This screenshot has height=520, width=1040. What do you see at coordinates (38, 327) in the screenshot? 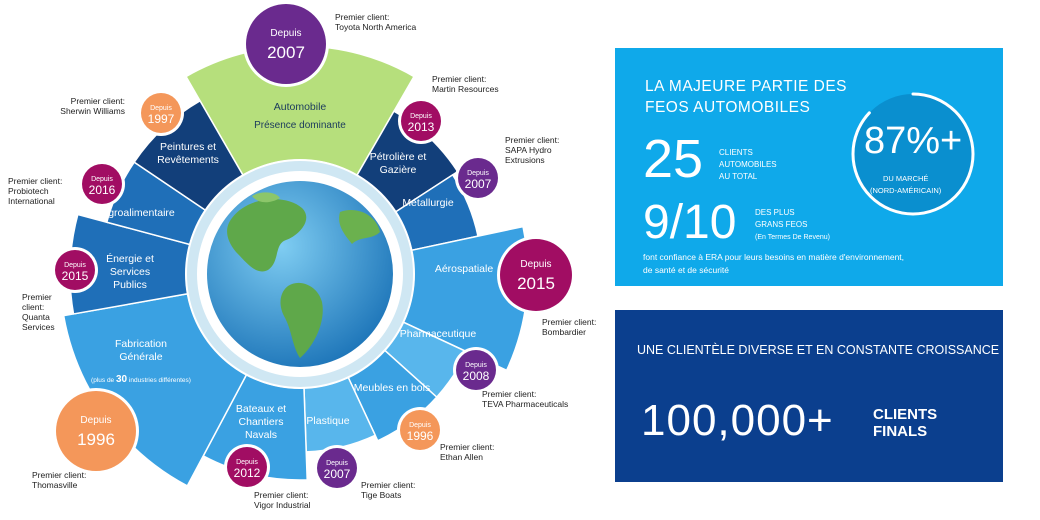
I see `first-client-caption: Services` at bounding box center [38, 327].